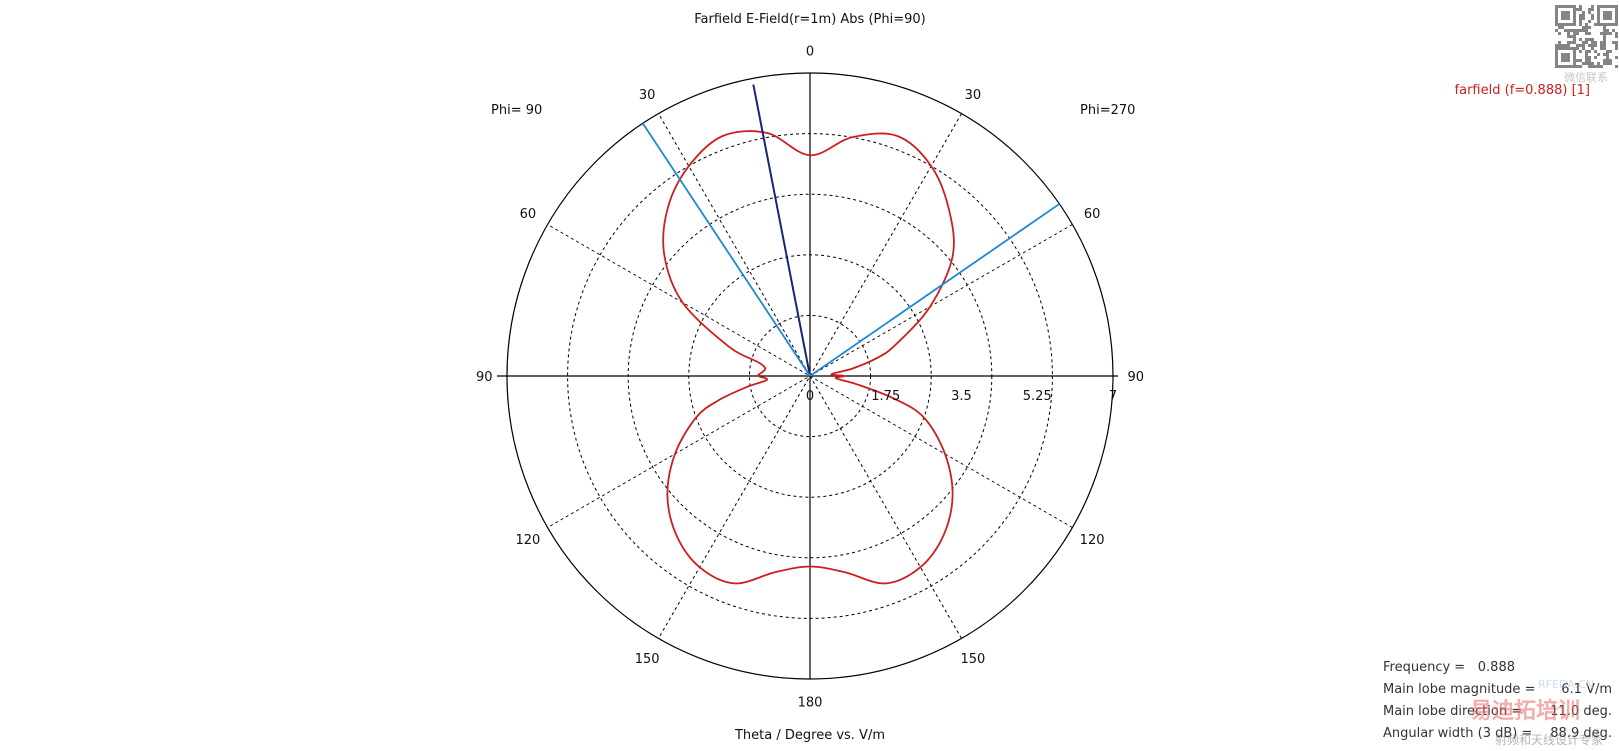  Describe the element at coordinates (885, 396) in the screenshot. I see `radial-tick-label: 1.75` at that location.